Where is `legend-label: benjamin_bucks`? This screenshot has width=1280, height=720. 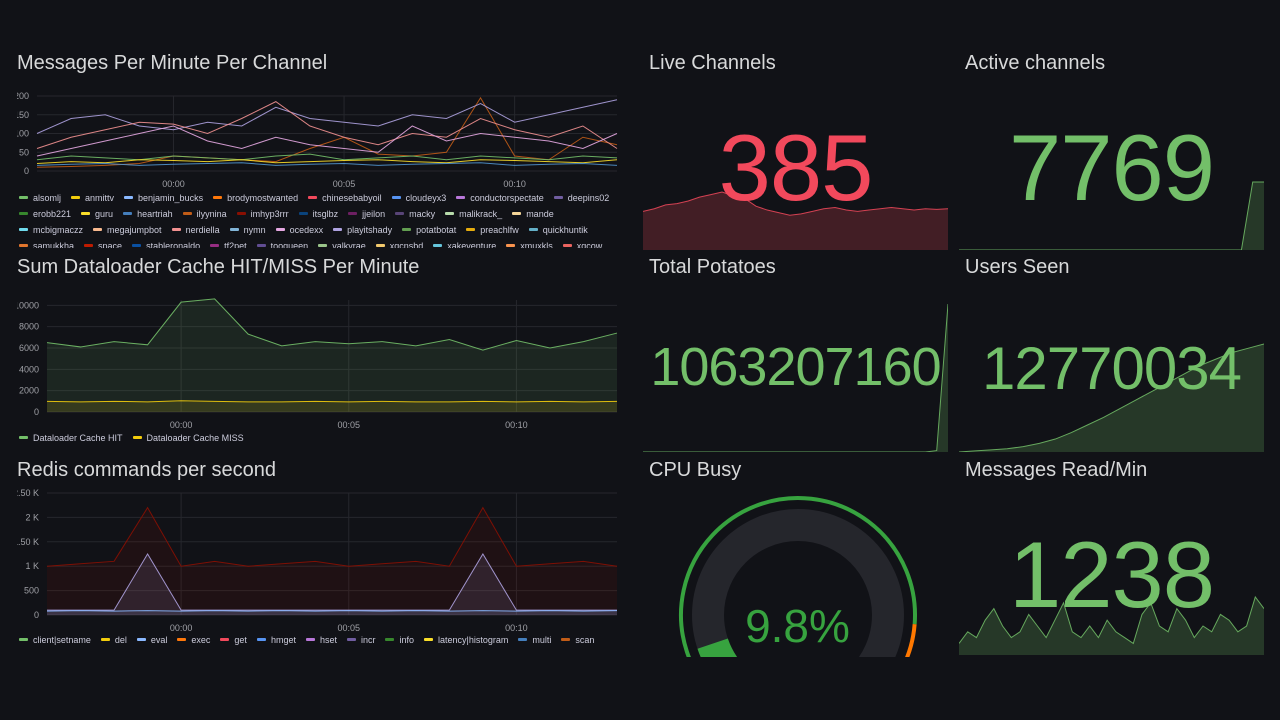
legend-label: benjamin_bucks is located at coordinates (171, 198).